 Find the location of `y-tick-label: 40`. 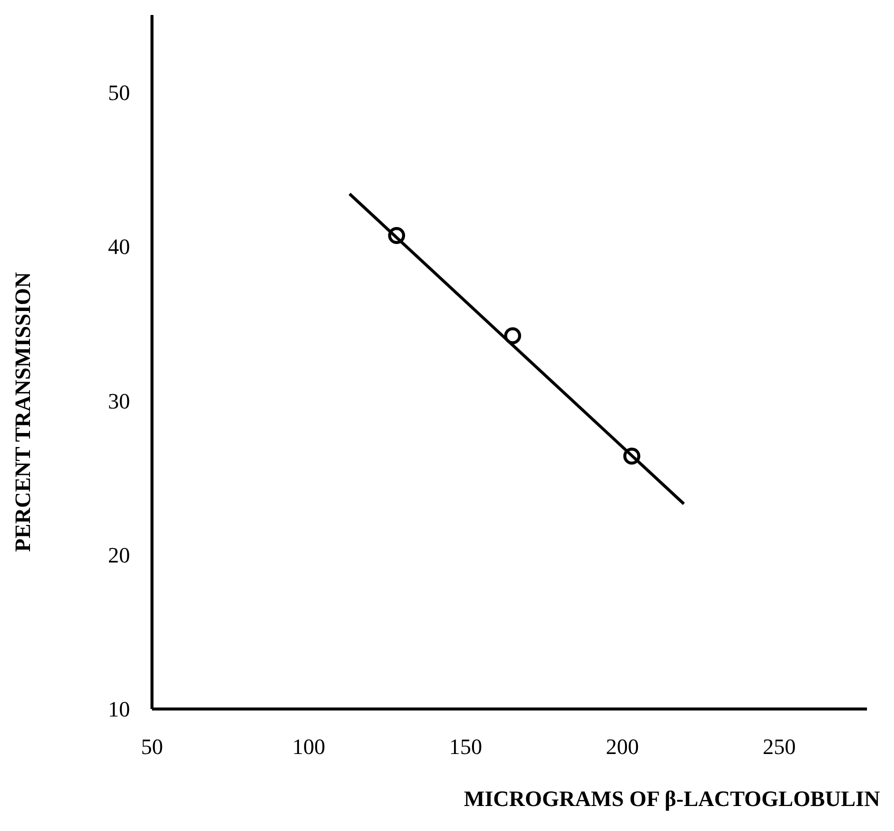

y-tick-label: 40 is located at coordinates (119, 247).